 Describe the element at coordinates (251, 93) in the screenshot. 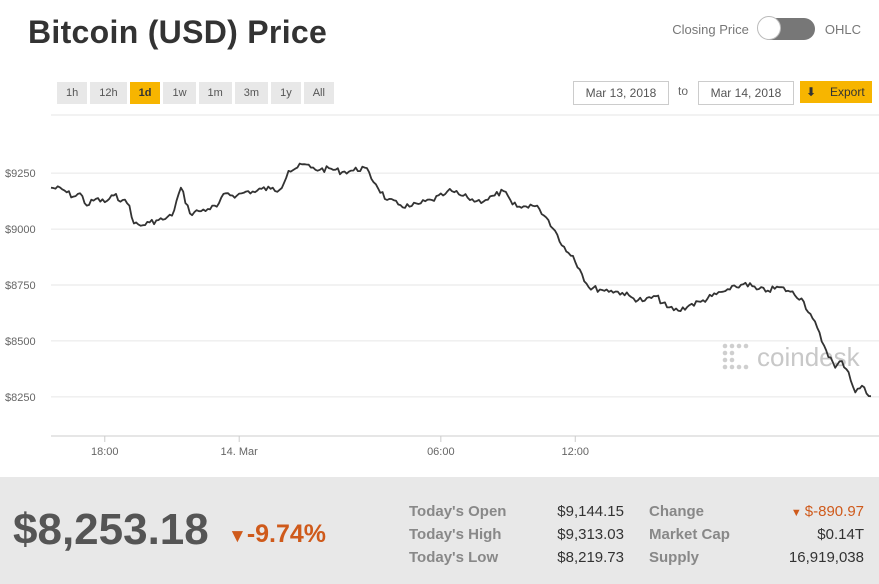

I see `range-3m-button: 3m` at that location.